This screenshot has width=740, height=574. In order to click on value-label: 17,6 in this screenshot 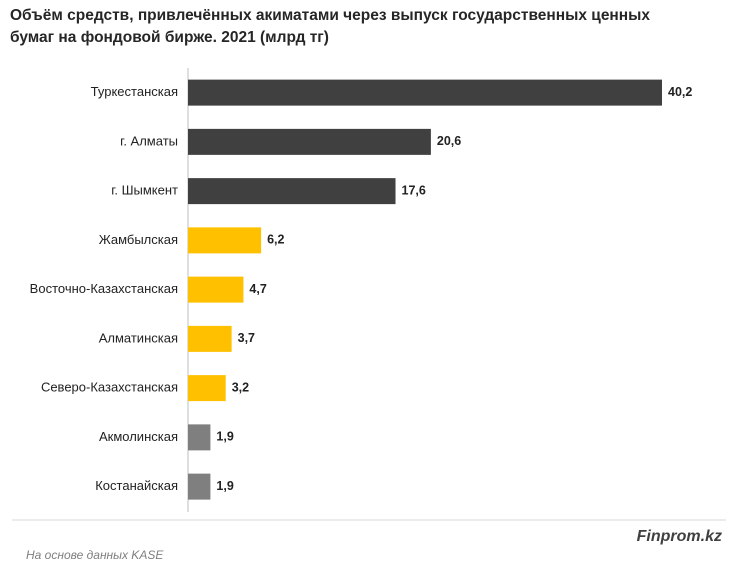, I will do `click(414, 190)`.